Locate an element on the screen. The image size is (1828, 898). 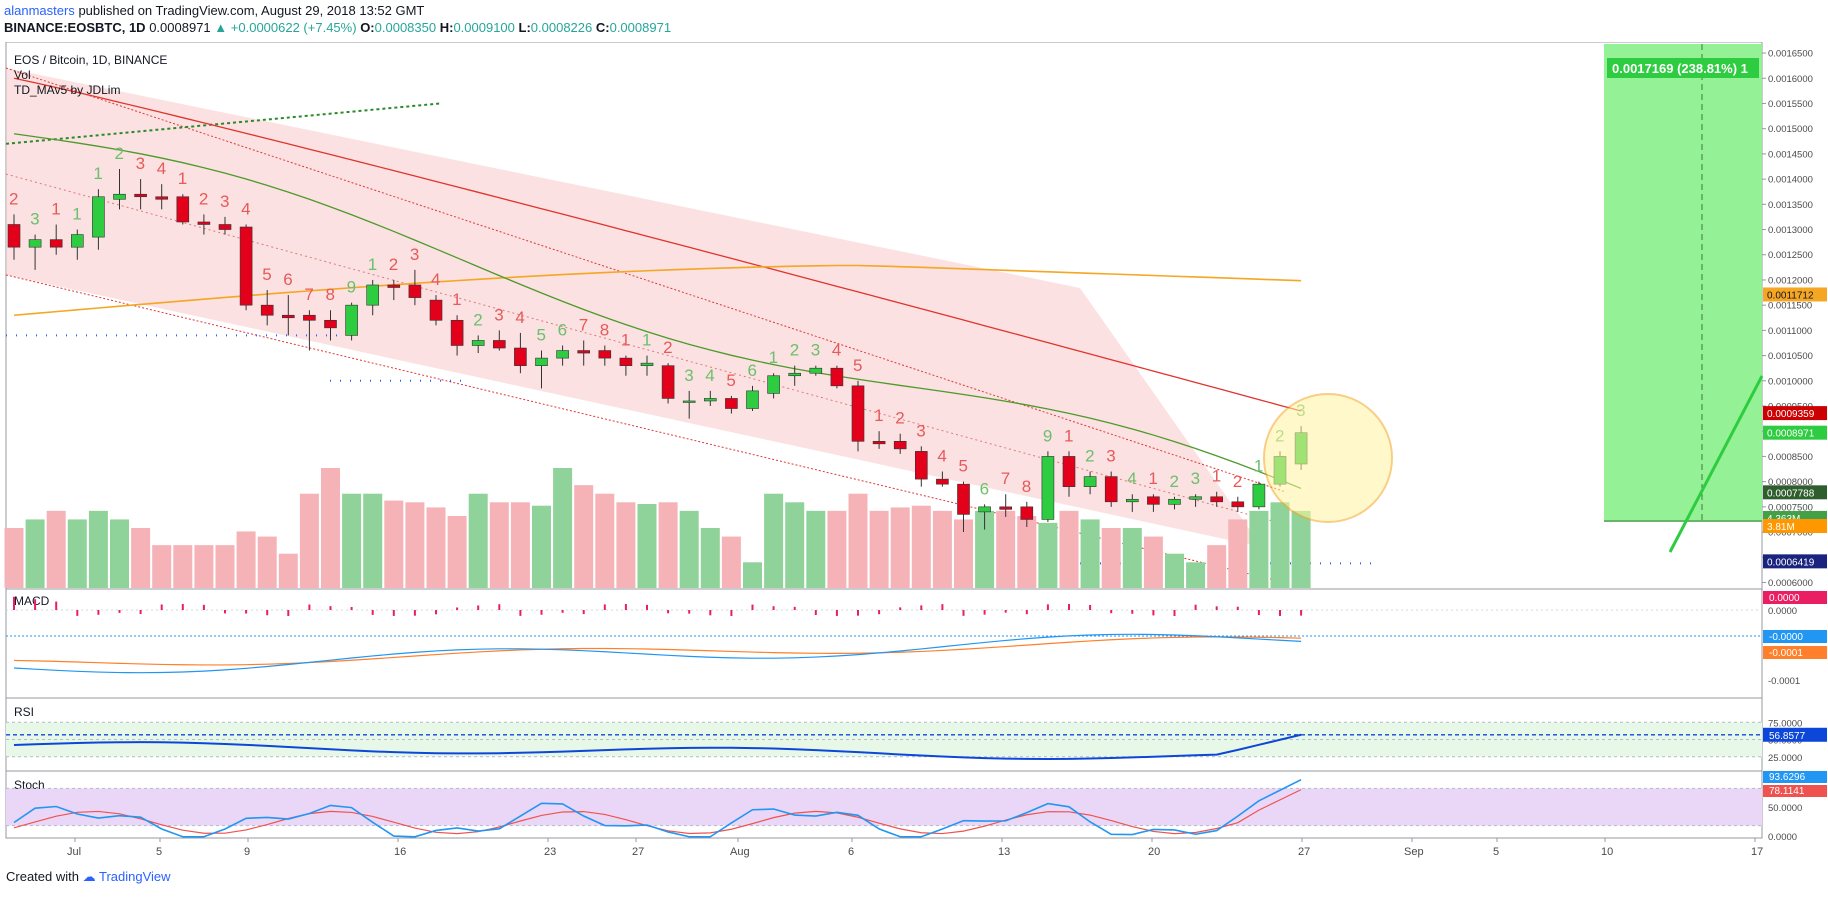
projection-box is located at coordinates (1683, 283).